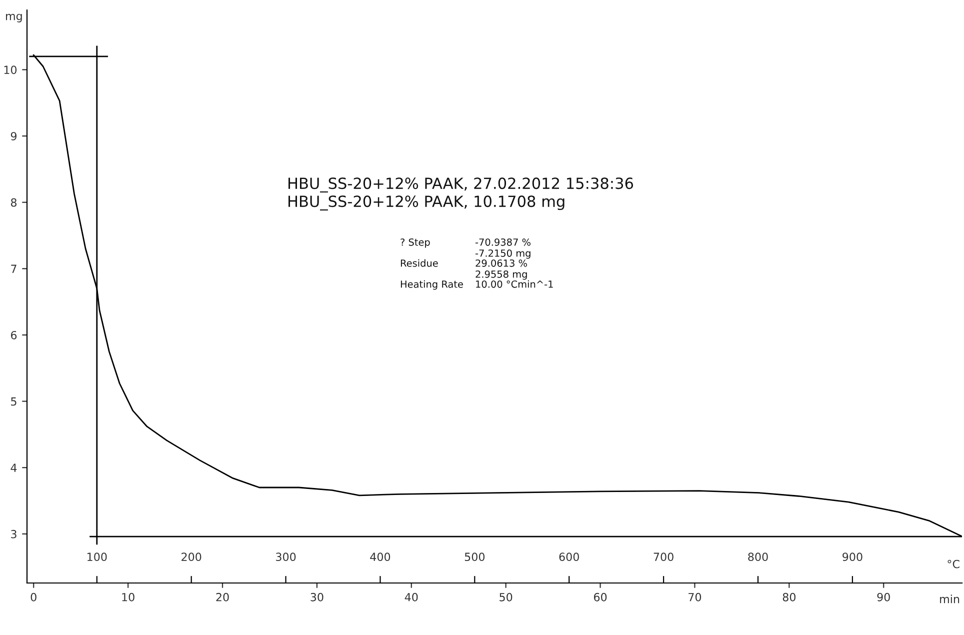 Image resolution: width=964 pixels, height=635 pixels. Describe the element at coordinates (10, 70) in the screenshot. I see `y-tick-label: 10` at that location.